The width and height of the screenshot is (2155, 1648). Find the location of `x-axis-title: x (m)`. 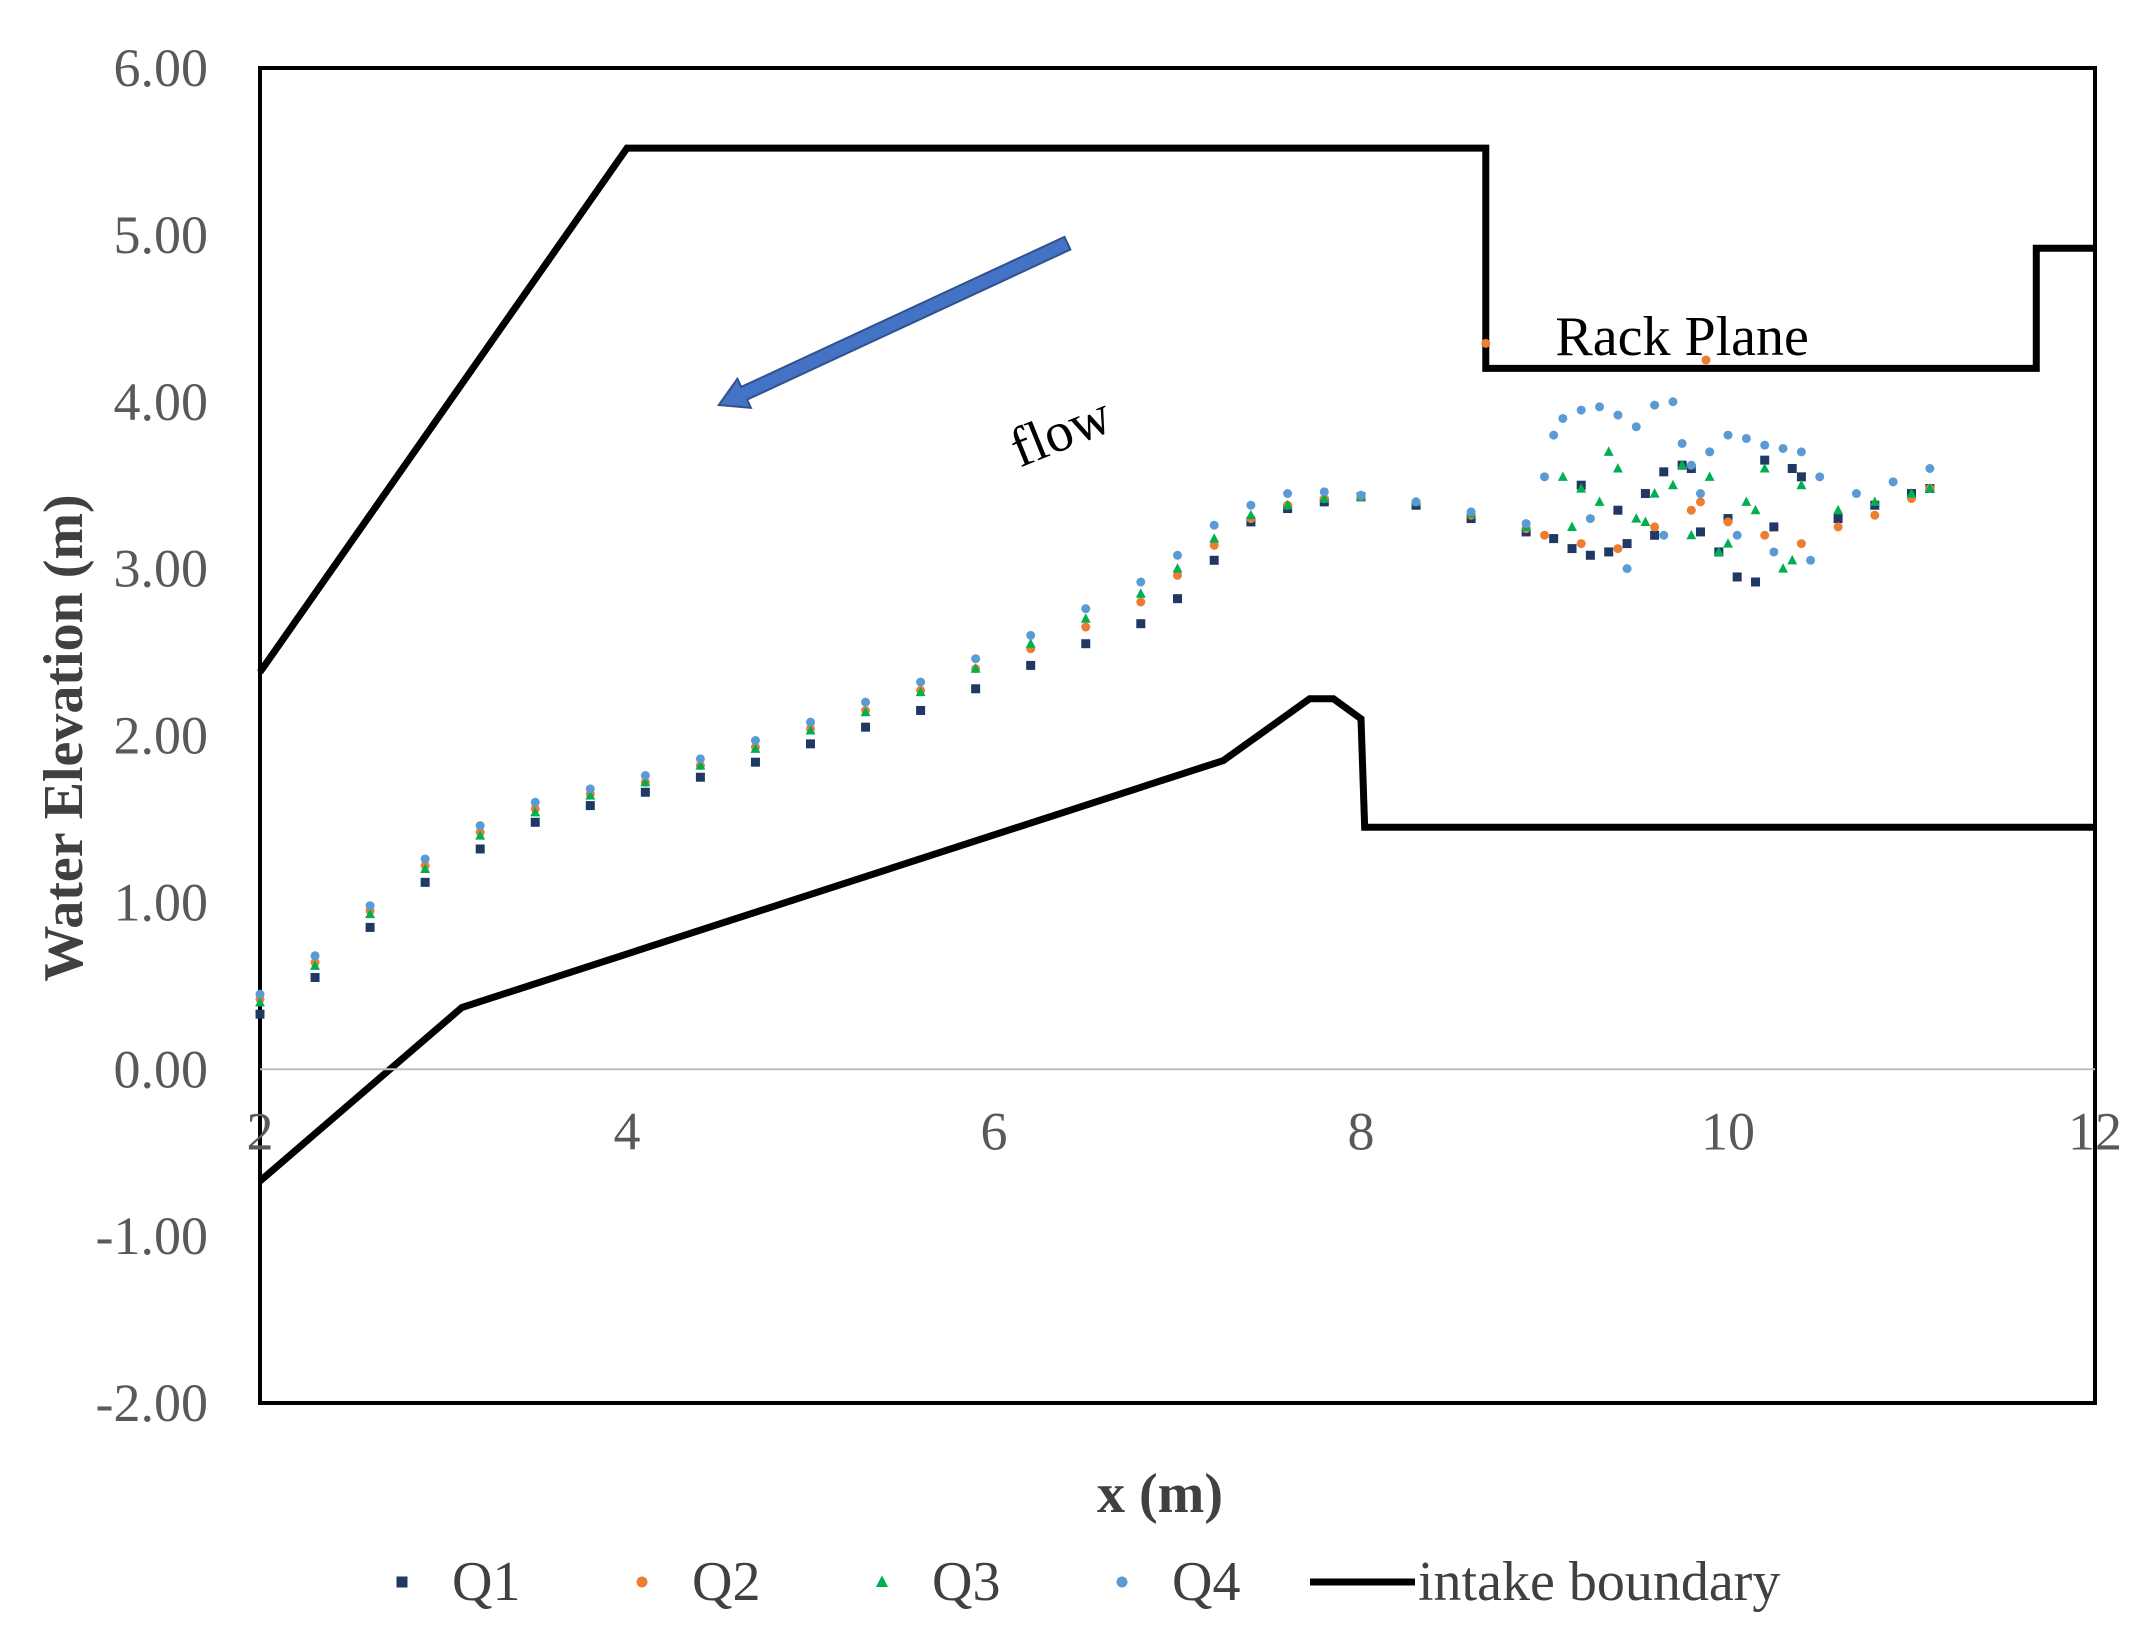

x-axis-title: x (m) is located at coordinates (1160, 1494).